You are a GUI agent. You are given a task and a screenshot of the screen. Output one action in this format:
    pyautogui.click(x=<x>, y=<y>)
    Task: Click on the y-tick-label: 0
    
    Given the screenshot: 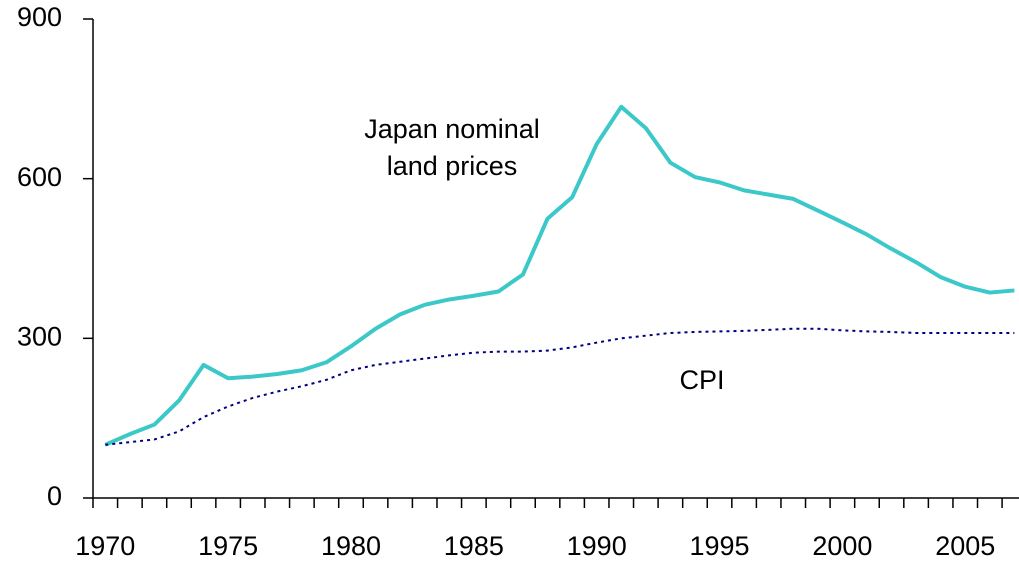 What is the action you would take?
    pyautogui.click(x=54, y=496)
    